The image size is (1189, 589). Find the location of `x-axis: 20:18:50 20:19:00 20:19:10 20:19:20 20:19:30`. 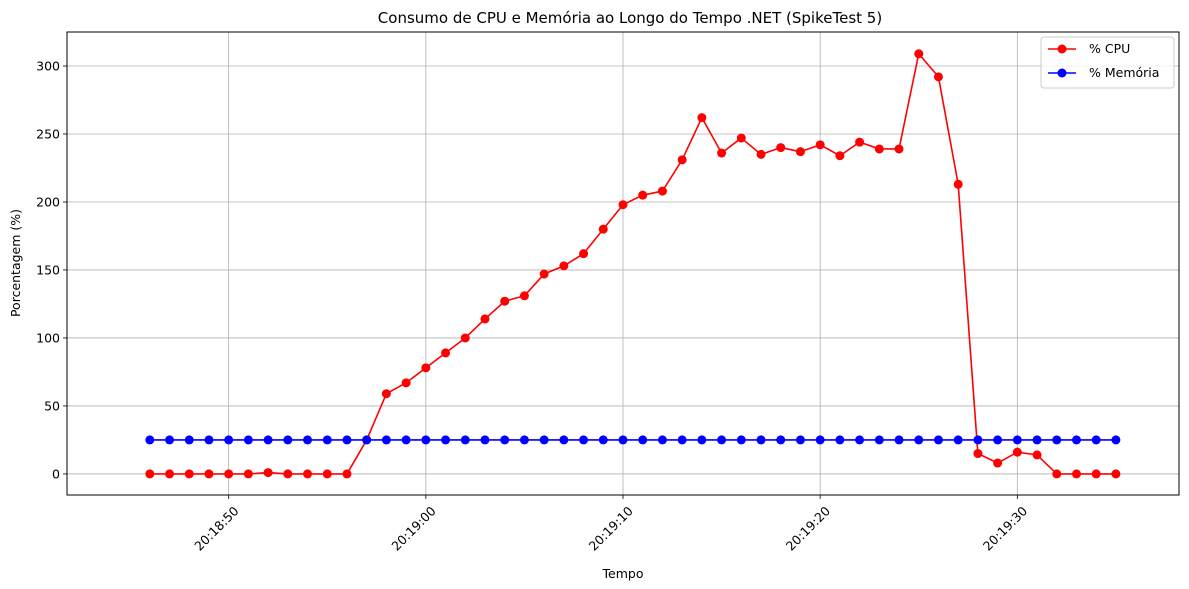

x-axis: 20:18:50 20:19:00 20:19:10 20:19:20 20:19:30 is located at coordinates (610, 524).